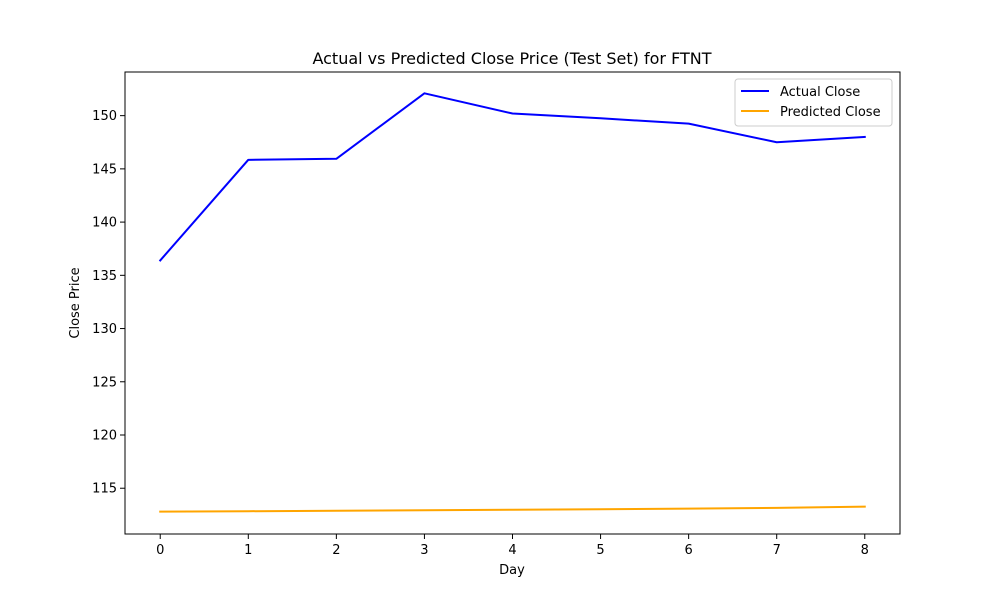  Describe the element at coordinates (104, 116) in the screenshot. I see `y-tick-label: 150` at that location.